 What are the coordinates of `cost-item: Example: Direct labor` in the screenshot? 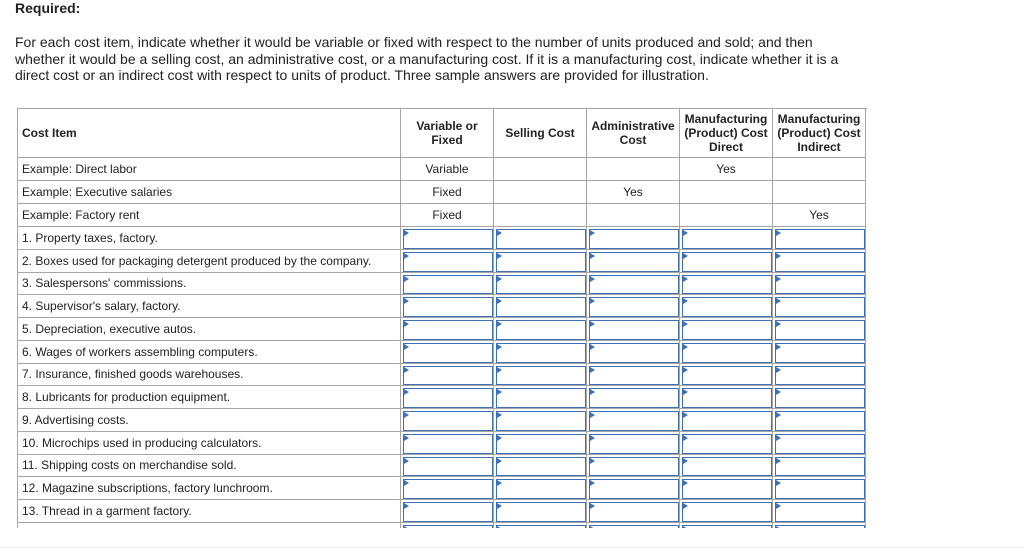 It's located at (209, 169).